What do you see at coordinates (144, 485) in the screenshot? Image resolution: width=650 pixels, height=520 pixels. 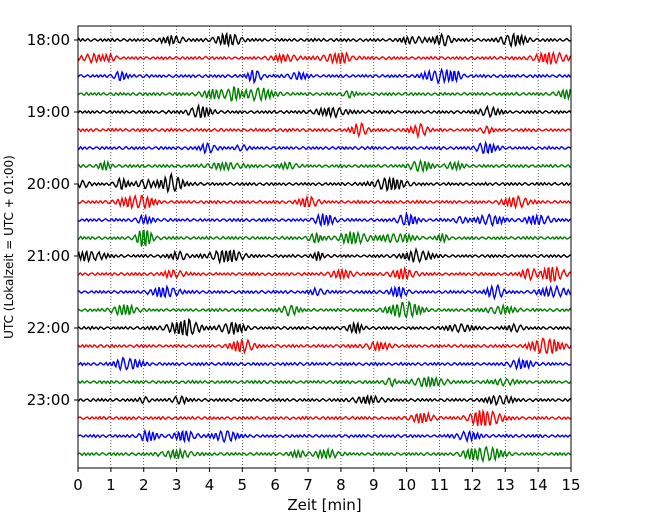 I see `x-tick-label: 2` at bounding box center [144, 485].